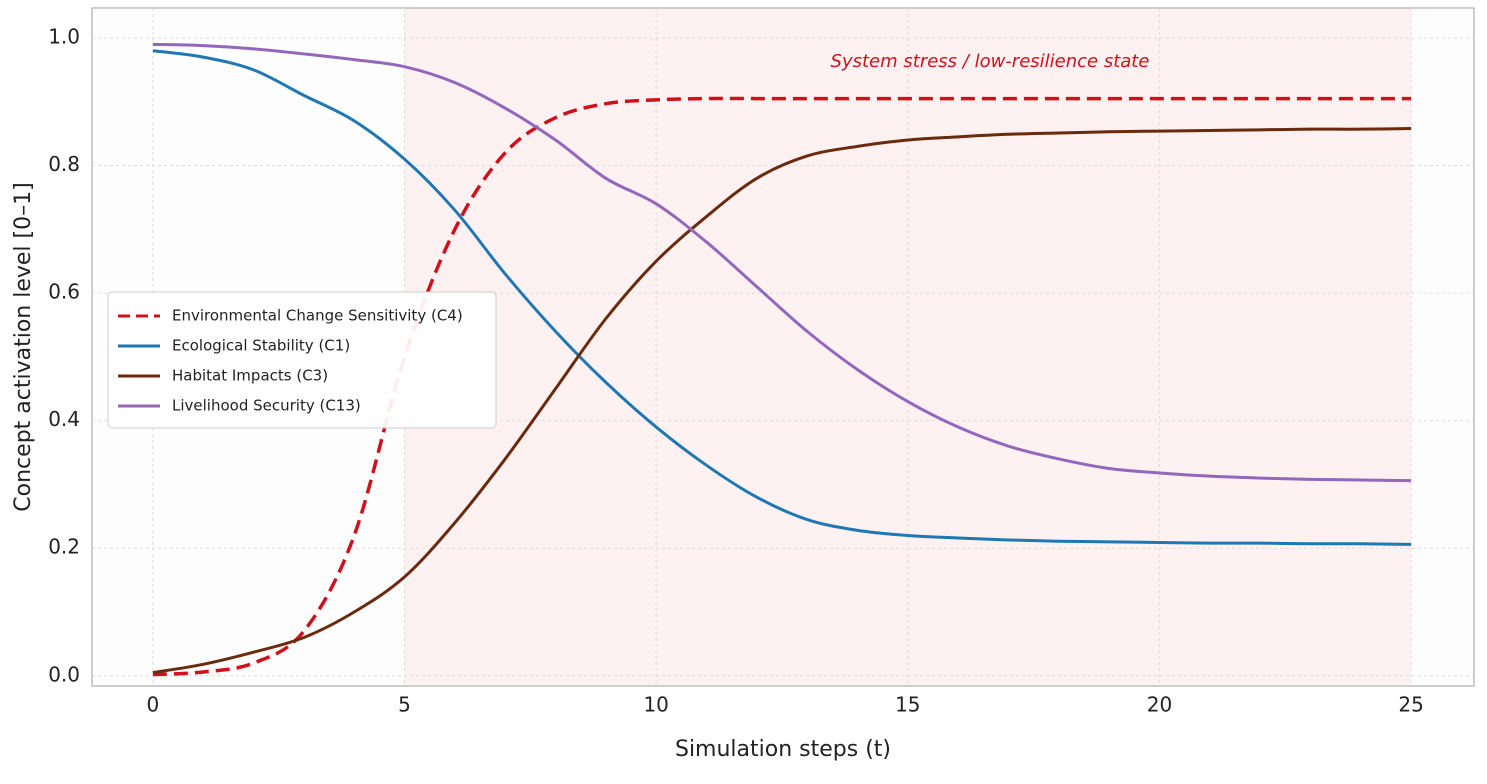  What do you see at coordinates (1159, 705) in the screenshot?
I see `x-tick-label: 20` at bounding box center [1159, 705].